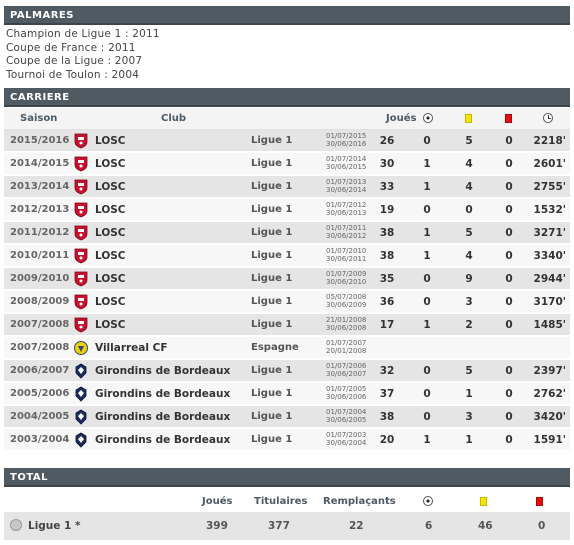 The height and width of the screenshot is (545, 574). I want to click on dates-cell: 01/07/2012 30/06/2013, so click(346, 209).